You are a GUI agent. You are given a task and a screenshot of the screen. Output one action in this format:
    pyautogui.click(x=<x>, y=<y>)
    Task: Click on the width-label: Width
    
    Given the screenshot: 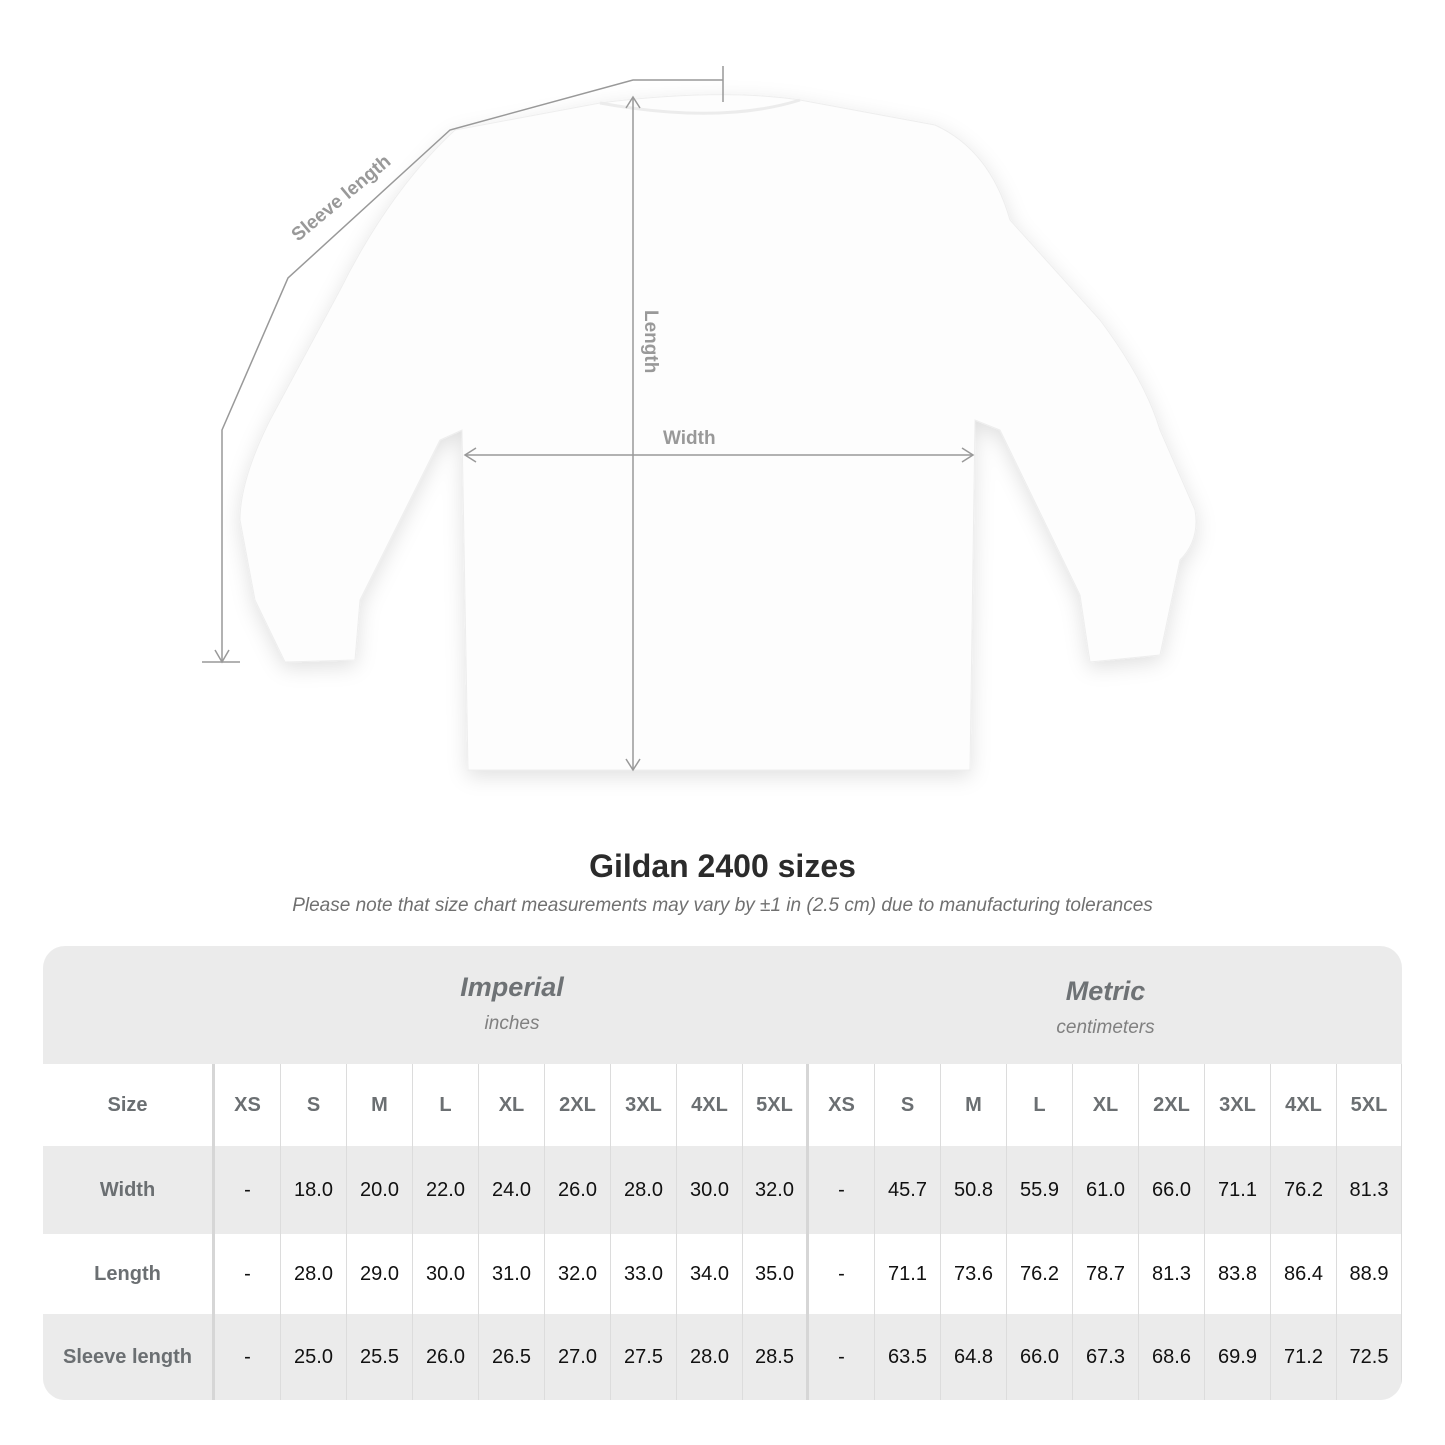 What is the action you would take?
    pyautogui.click(x=689, y=438)
    